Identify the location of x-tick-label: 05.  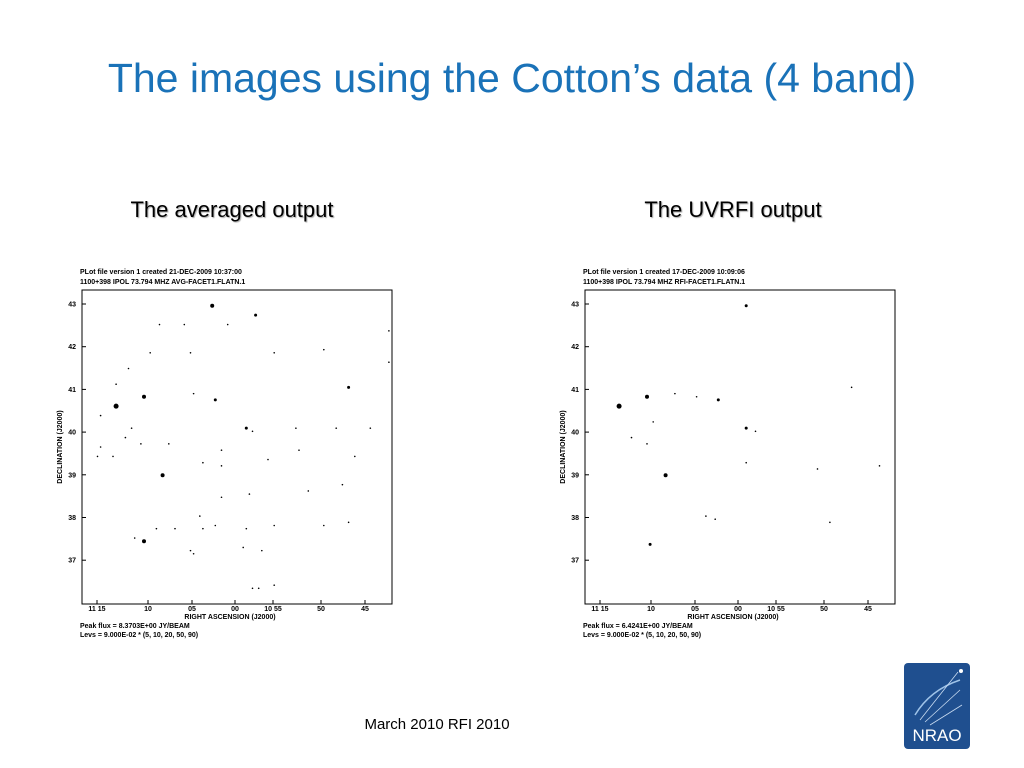
(192, 609).